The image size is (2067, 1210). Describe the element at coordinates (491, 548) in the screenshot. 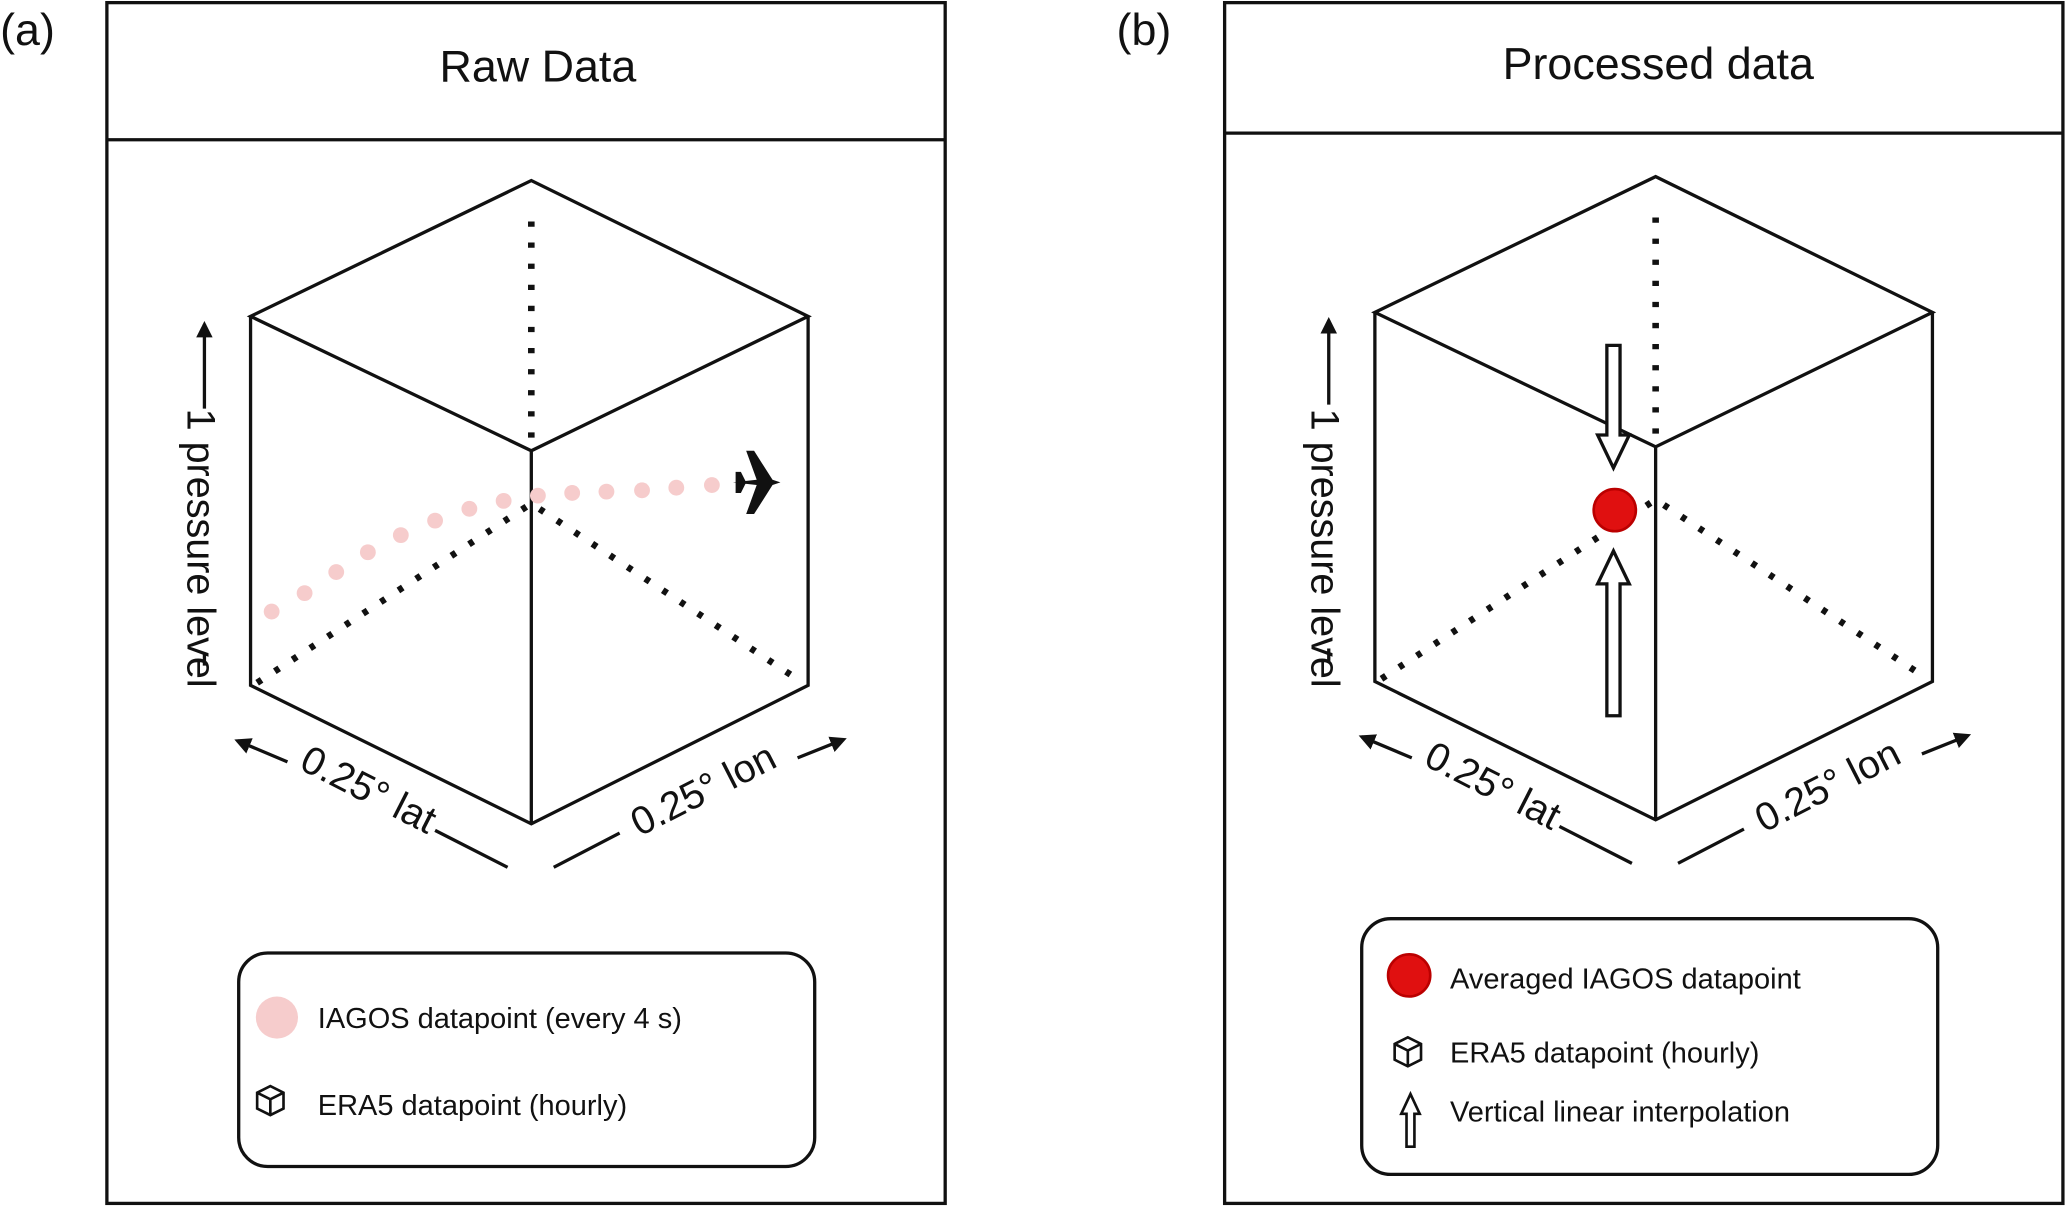

I see `iagos-track` at that location.